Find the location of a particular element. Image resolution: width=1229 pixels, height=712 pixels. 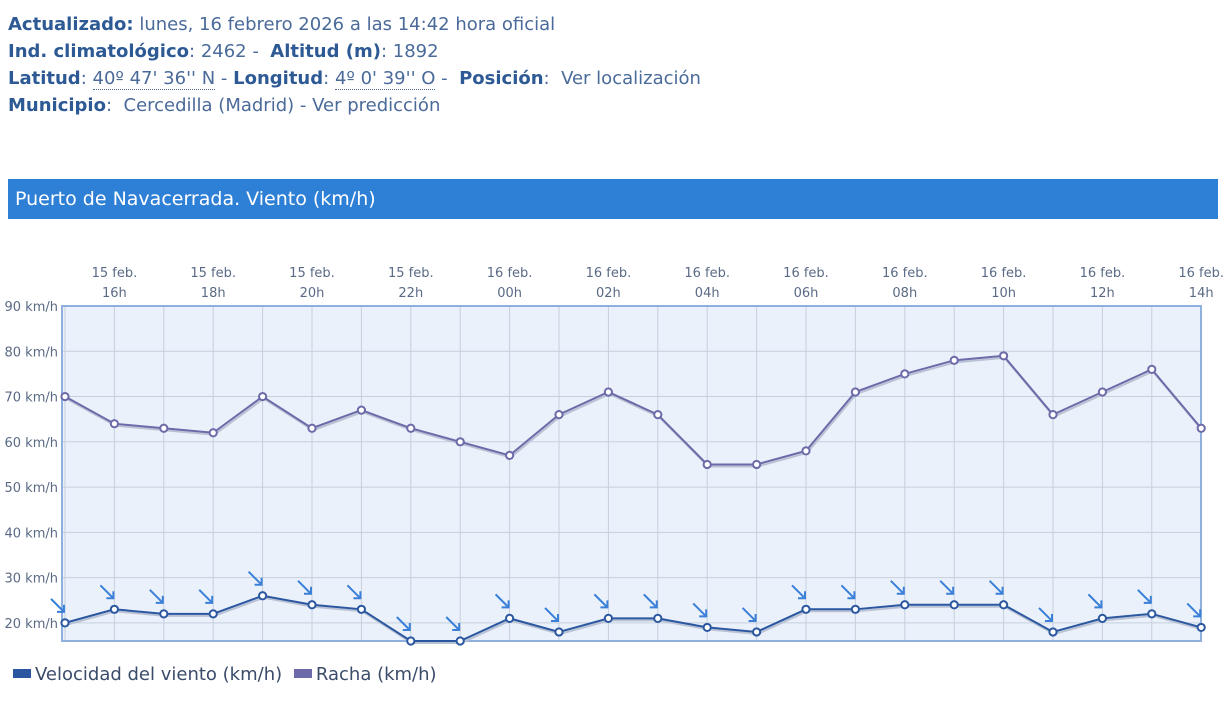

climatological-value: 2462 is located at coordinates (223, 51).